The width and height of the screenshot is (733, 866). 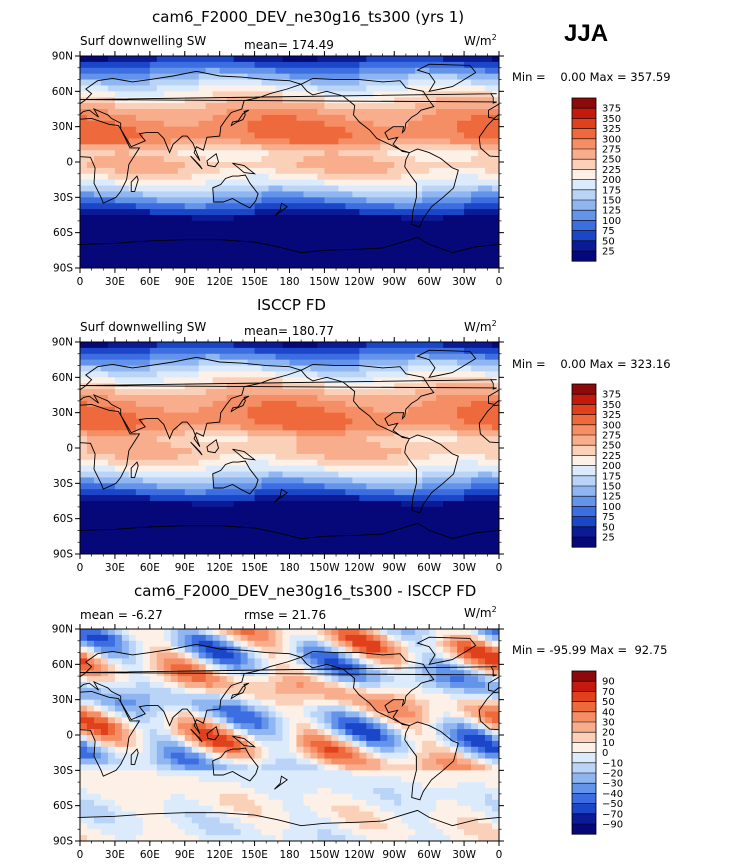 What do you see at coordinates (590, 650) in the screenshot?
I see `panel-3-minmax: Min = -95.99 Max = 92.75` at bounding box center [590, 650].